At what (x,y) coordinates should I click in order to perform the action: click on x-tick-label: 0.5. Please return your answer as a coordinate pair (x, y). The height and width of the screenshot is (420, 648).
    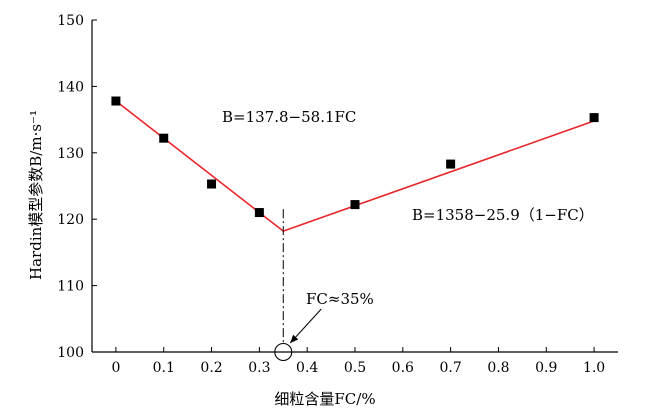
    Looking at the image, I should click on (355, 368).